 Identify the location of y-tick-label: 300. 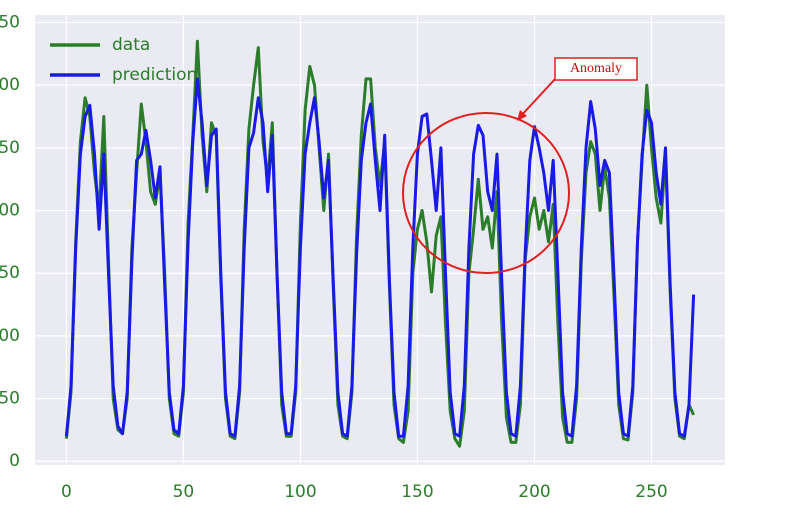
(10, 85).